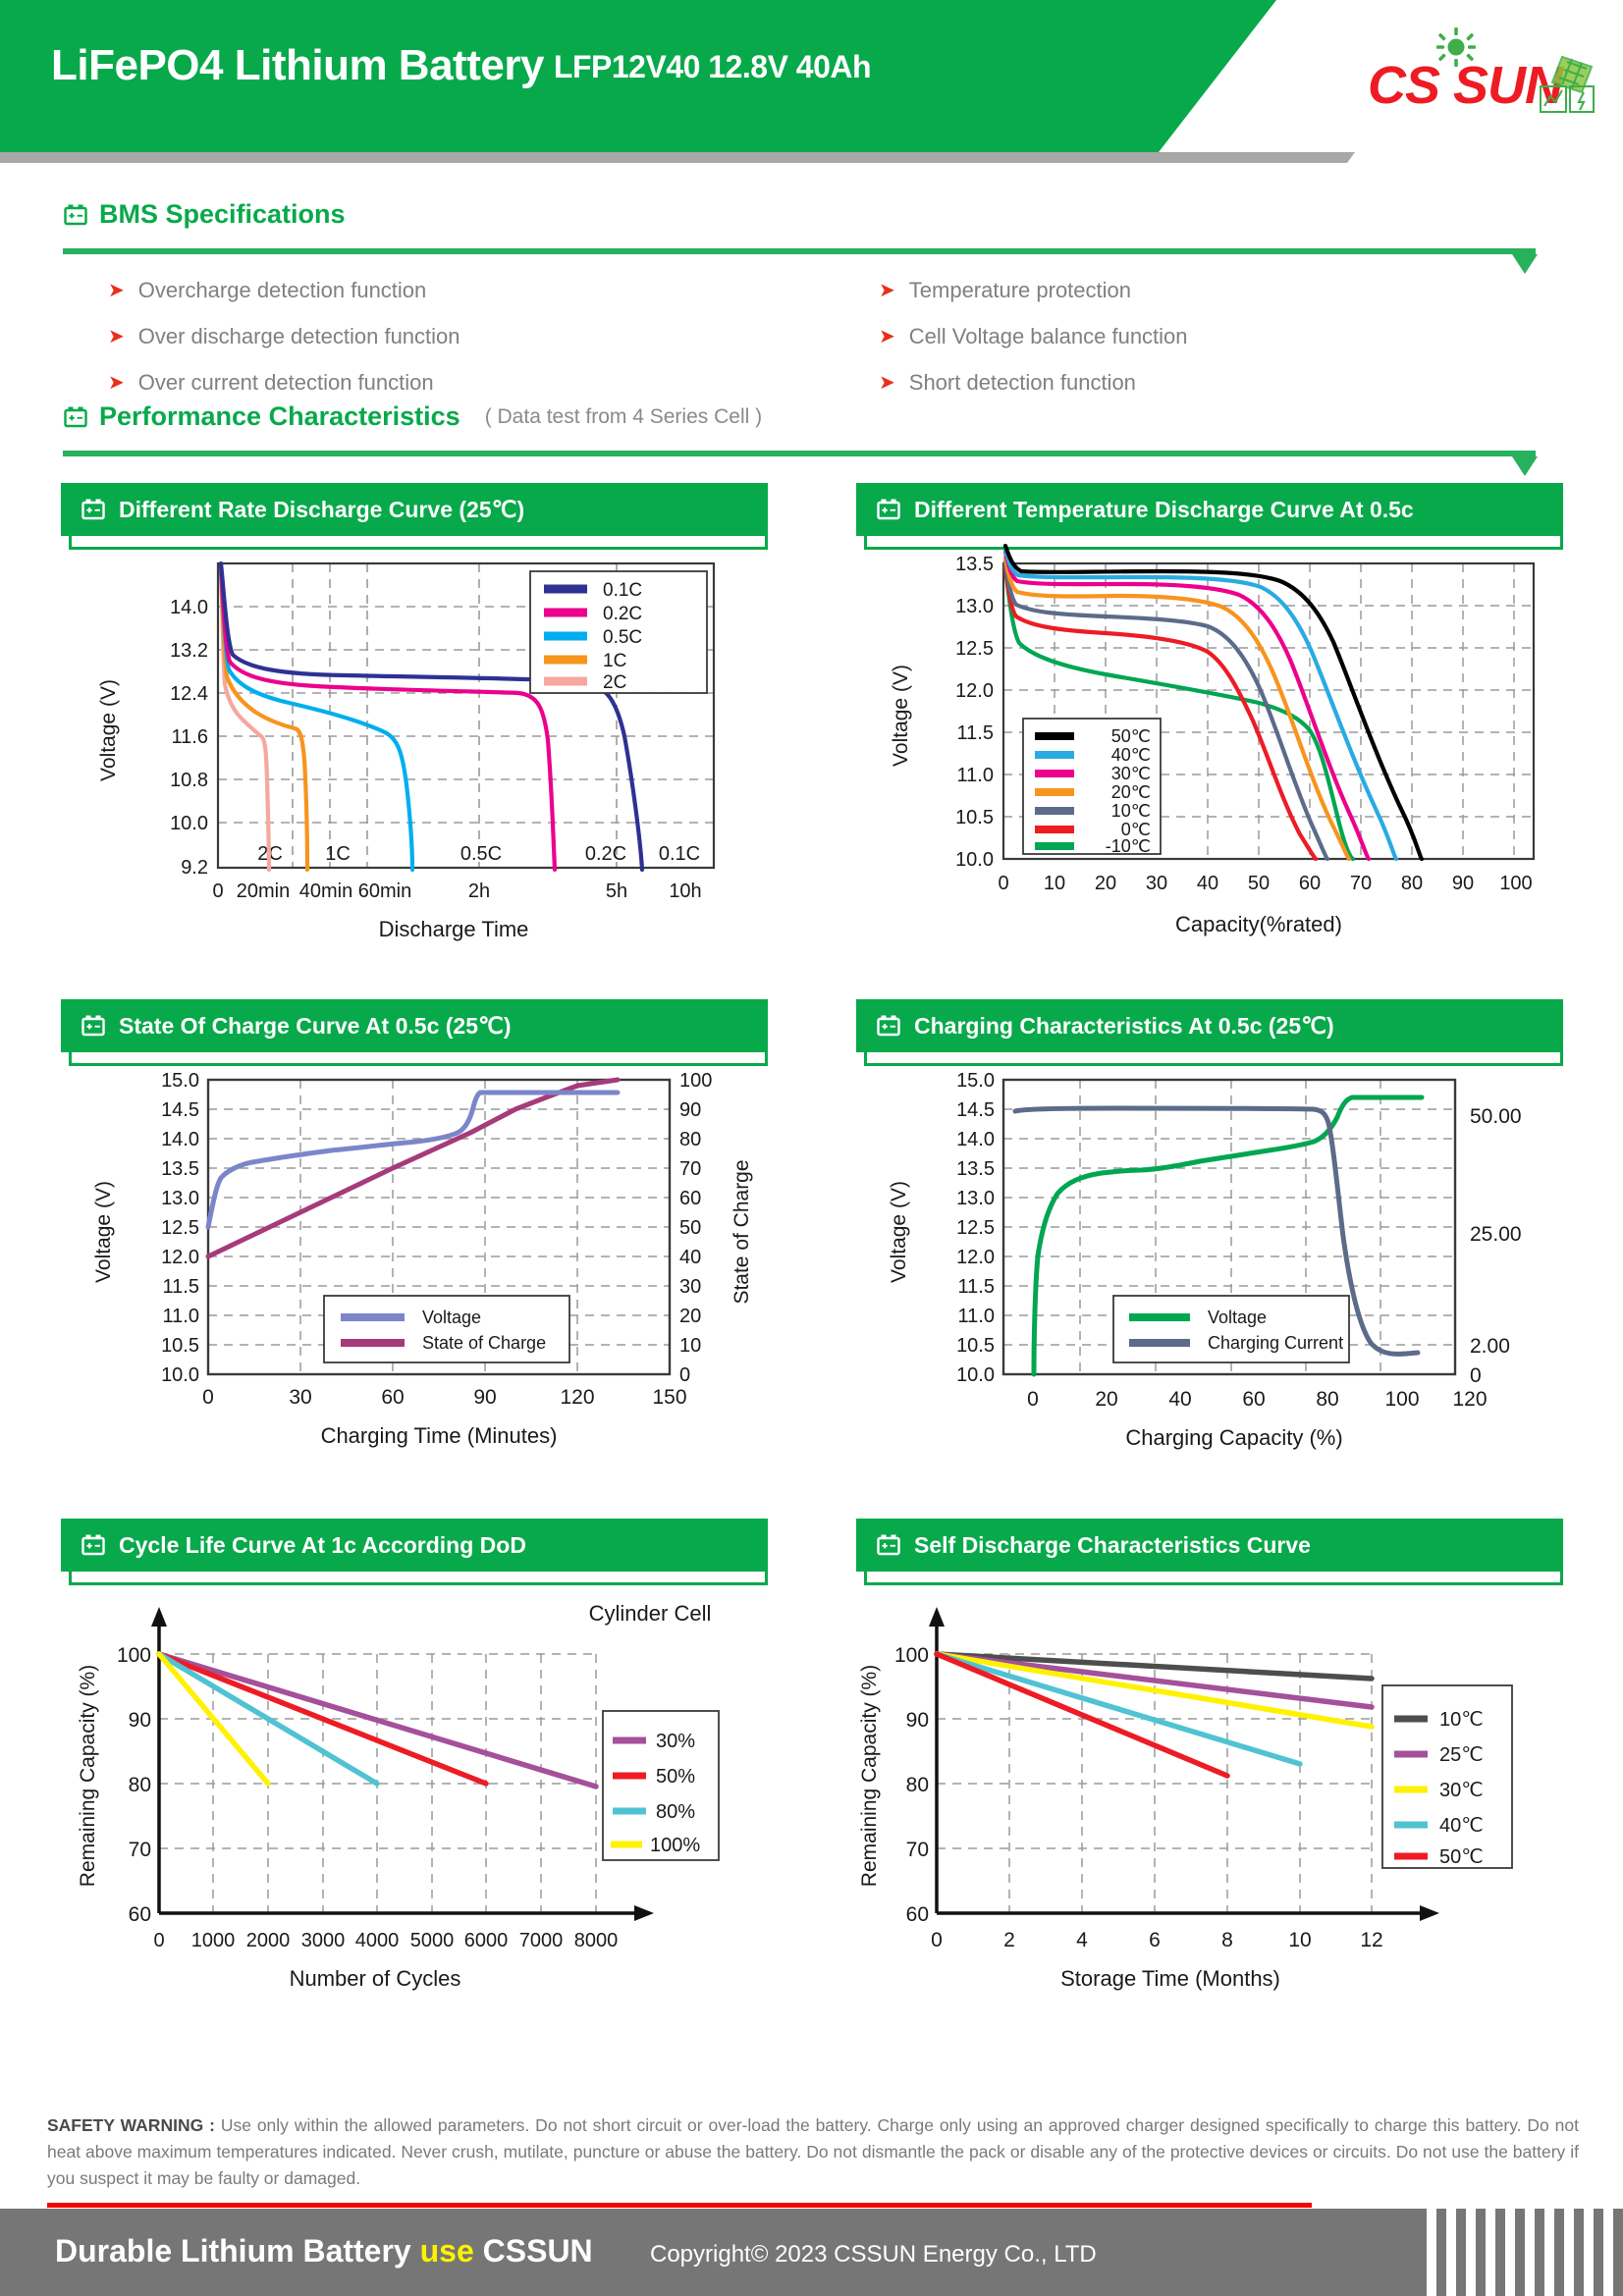 The height and width of the screenshot is (2296, 1623). What do you see at coordinates (285, 382) in the screenshot?
I see `bms-item-label: Over current detection function` at bounding box center [285, 382].